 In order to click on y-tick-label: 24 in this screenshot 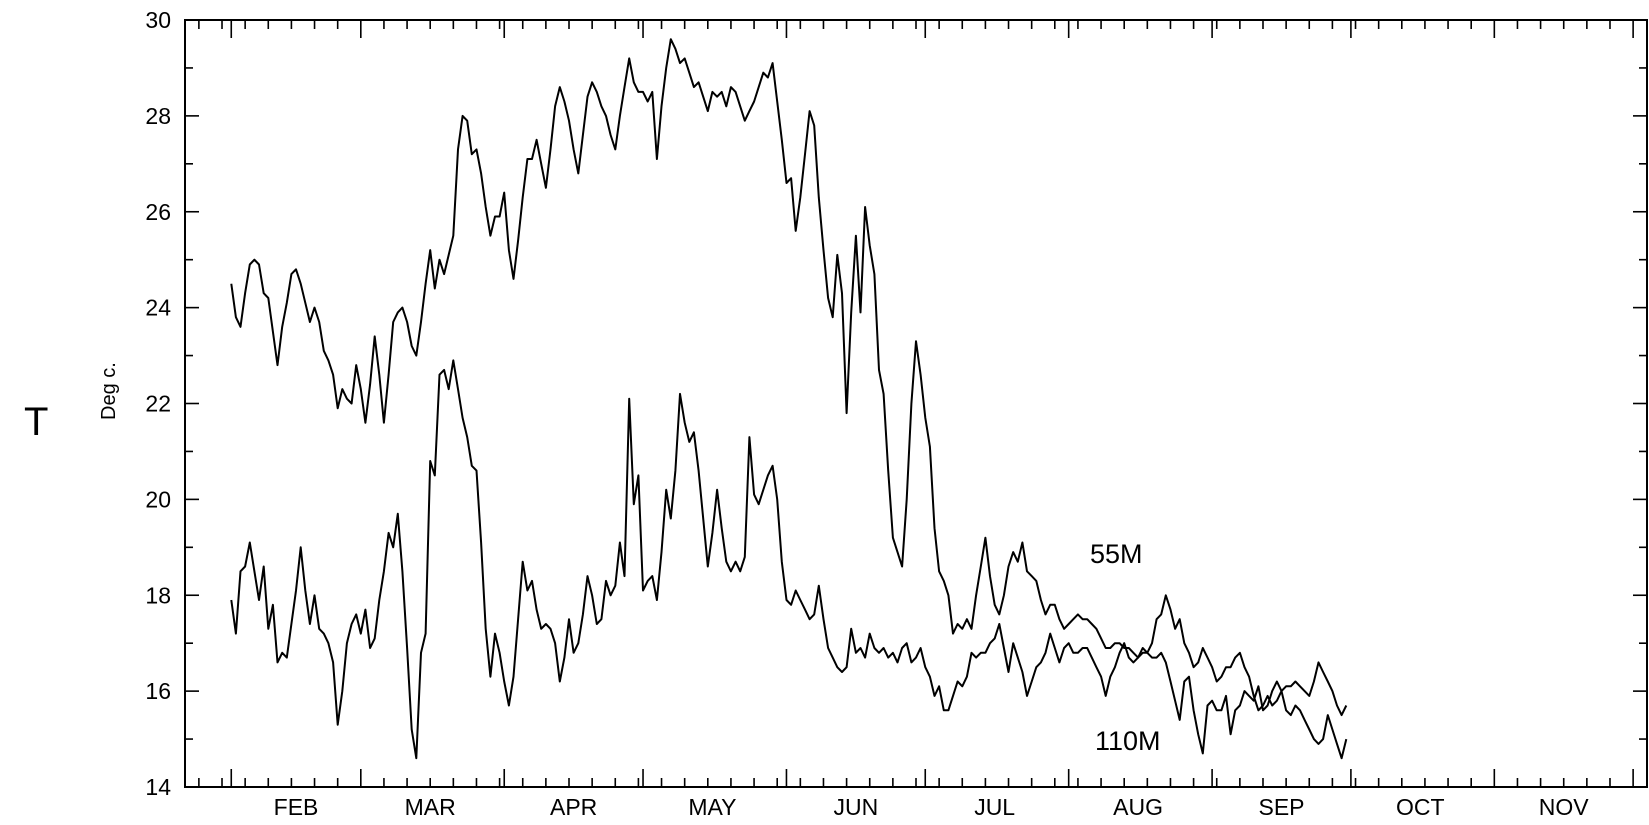, I will do `click(158, 308)`.